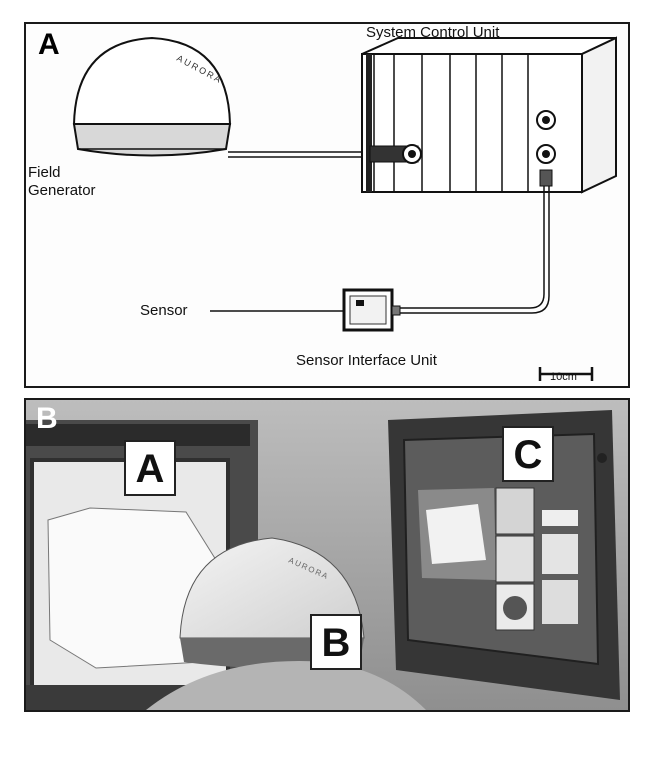 This screenshot has height=760, width=652. I want to click on photo-label-a: A, so click(150, 468).